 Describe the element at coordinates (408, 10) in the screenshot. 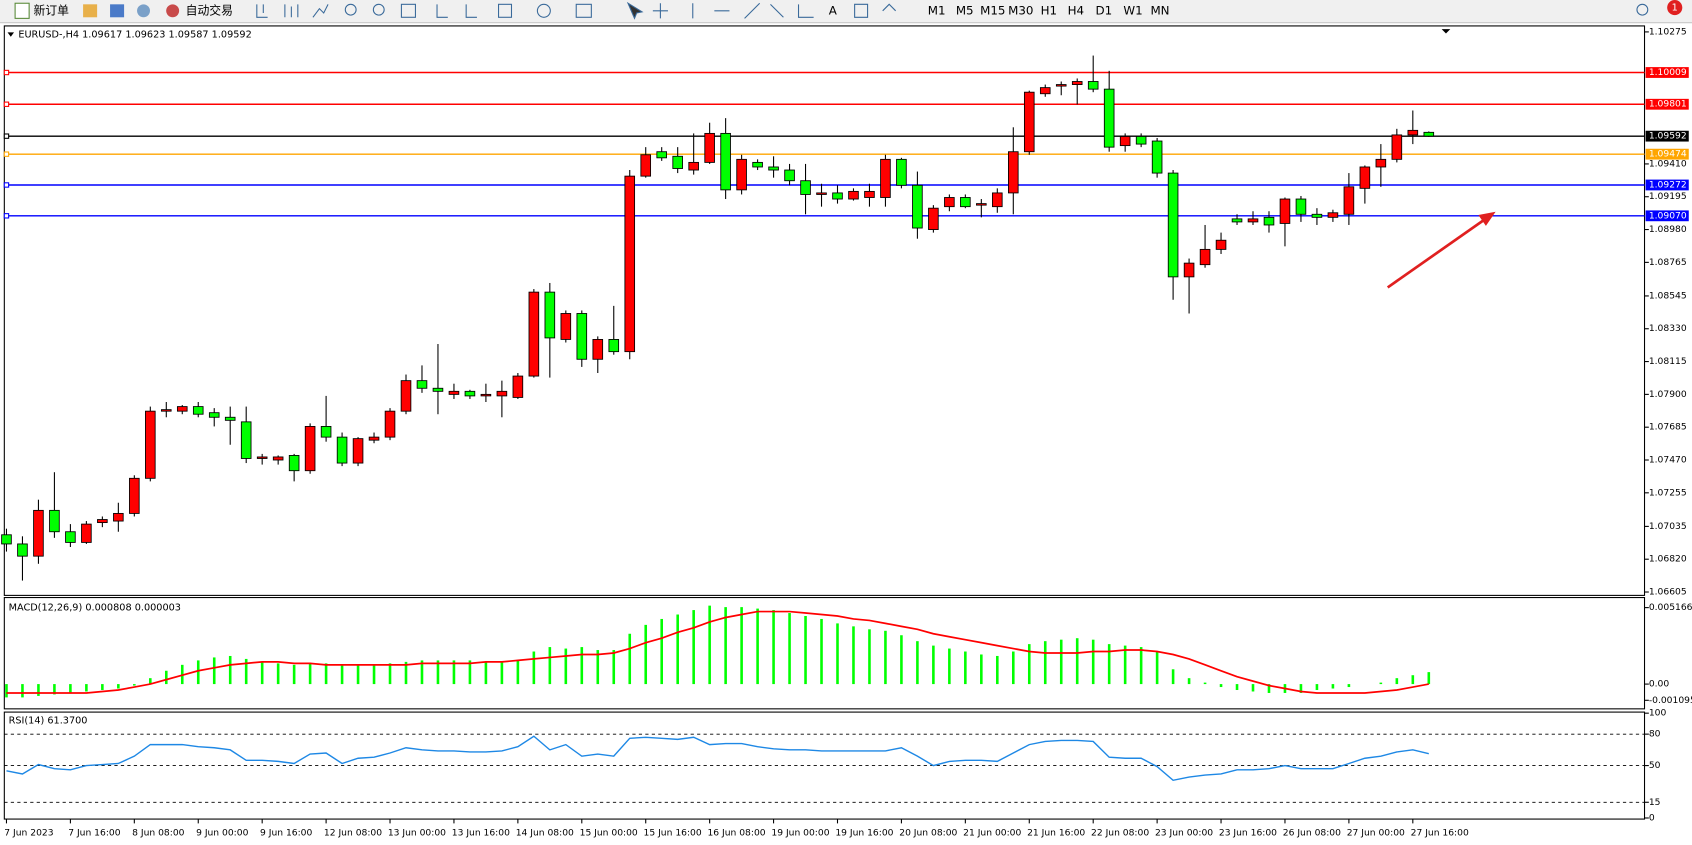

I see `tile` at that location.